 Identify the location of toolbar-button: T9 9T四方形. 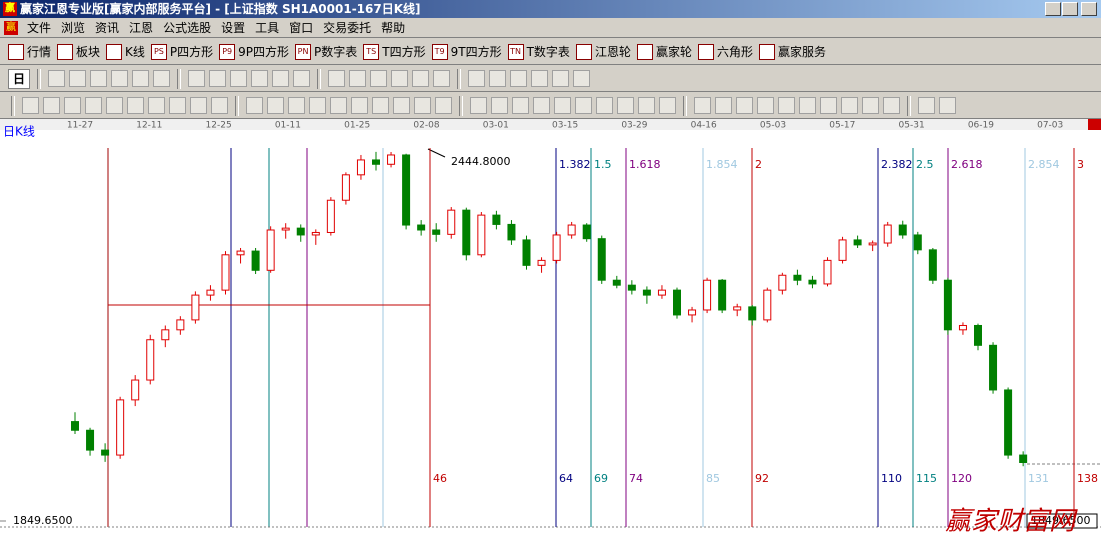
(466, 51).